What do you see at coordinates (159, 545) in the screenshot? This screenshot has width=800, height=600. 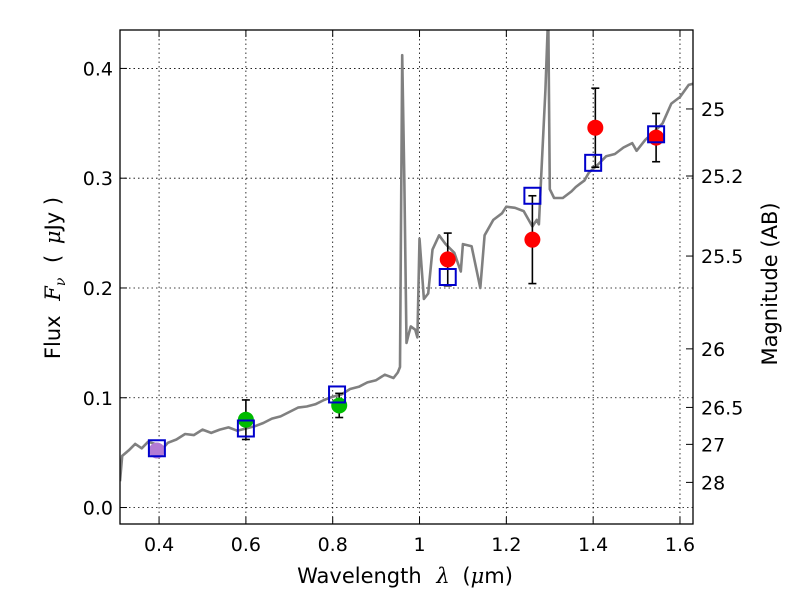 I see `x-tick-label: 0.4` at bounding box center [159, 545].